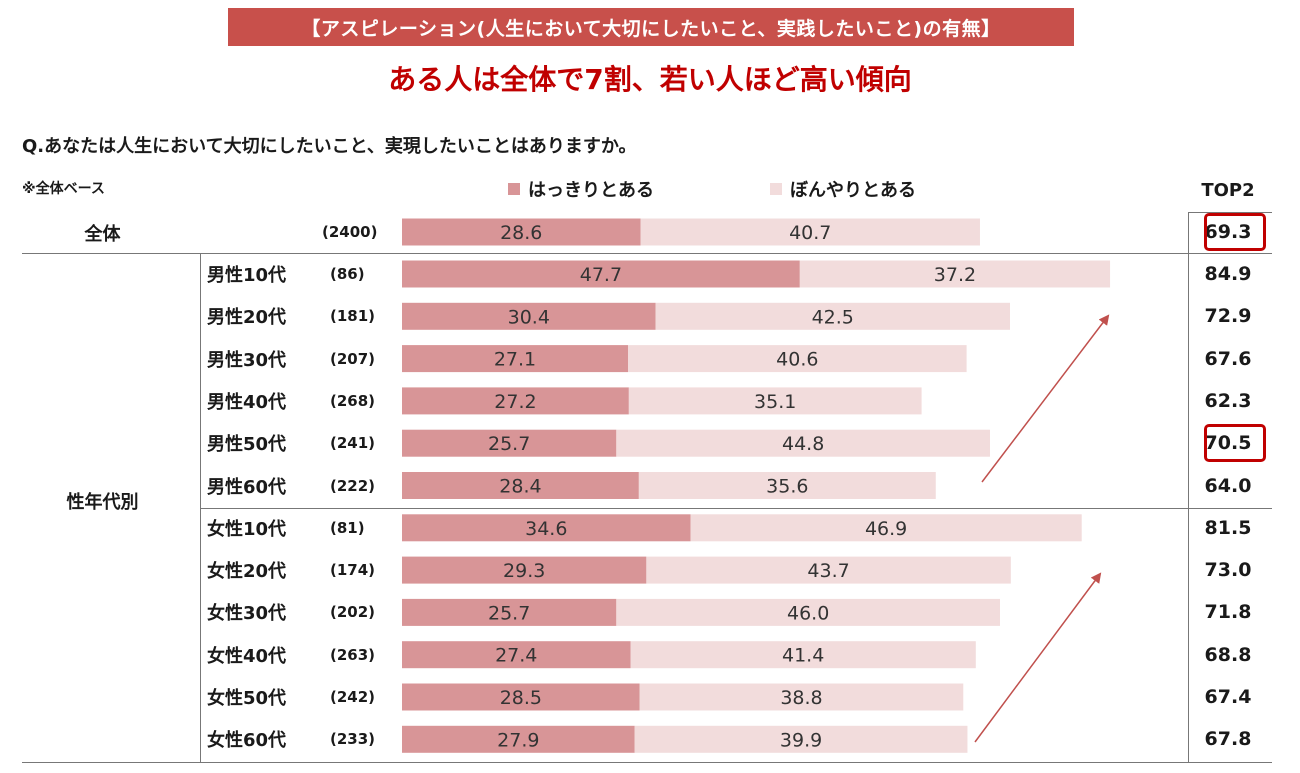 Image resolution: width=1300 pixels, height=773 pixels. I want to click on bar-value-vague-7: 46.9, so click(886, 529).